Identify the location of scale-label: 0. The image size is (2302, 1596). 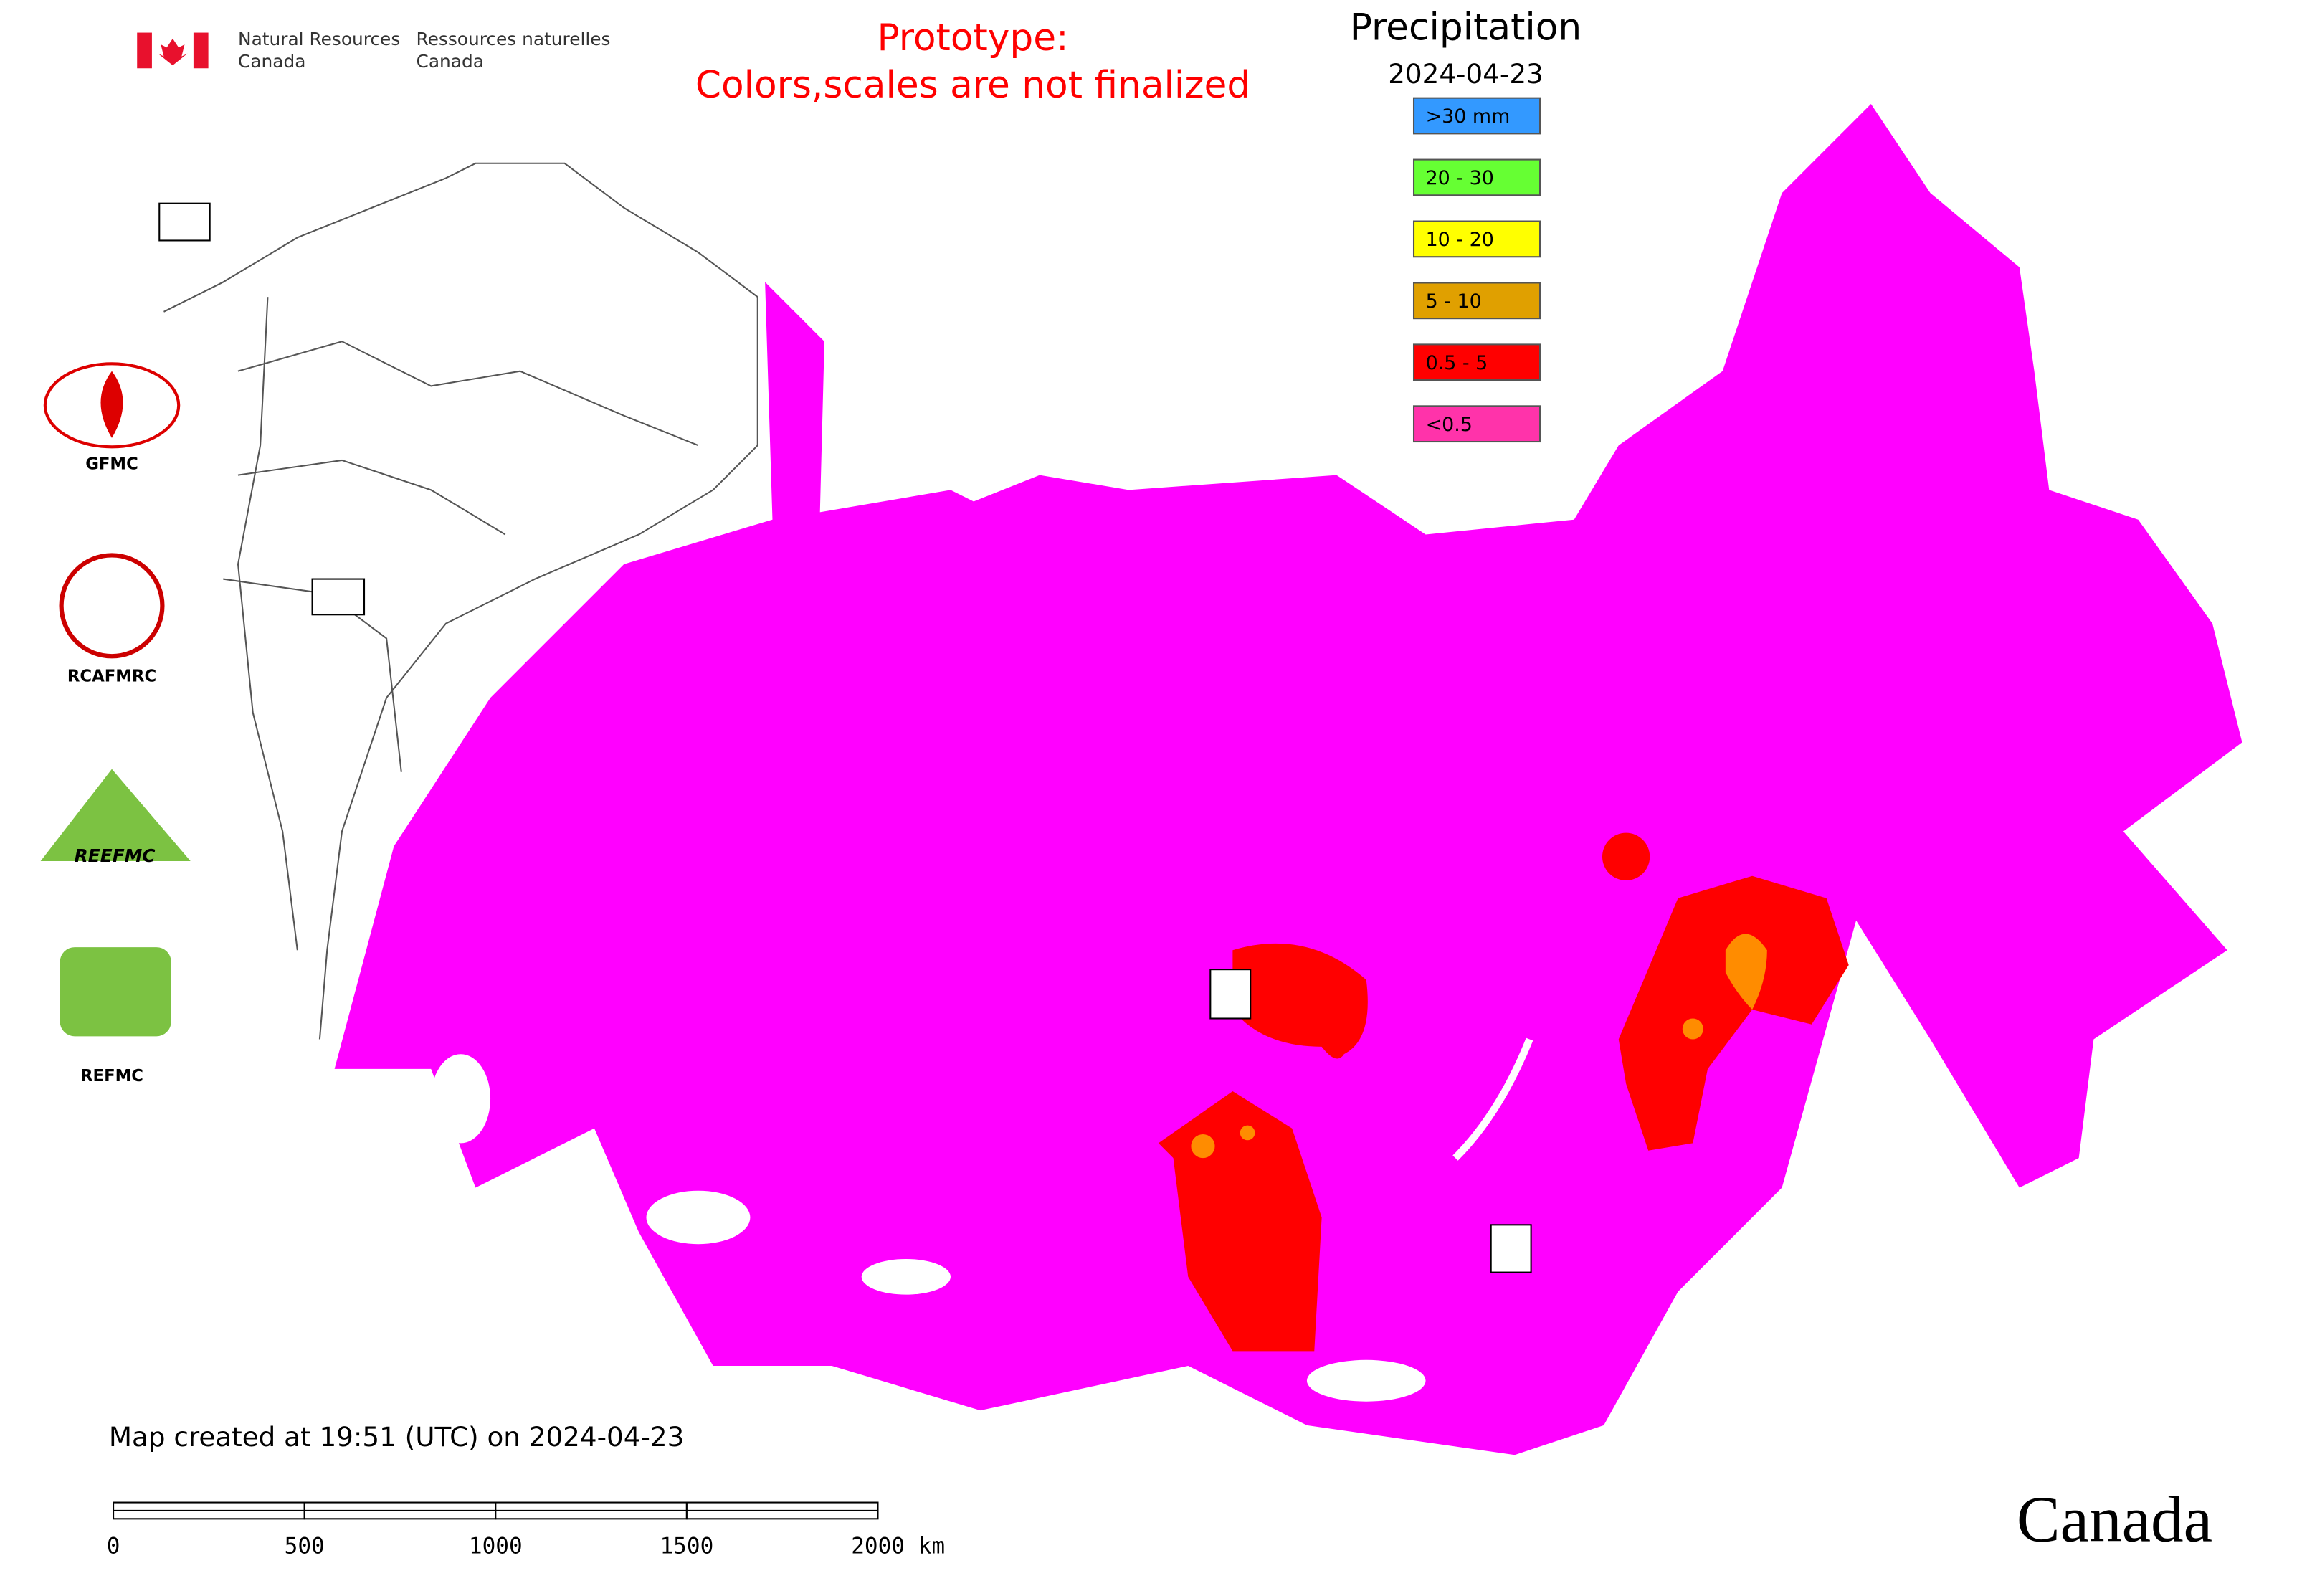
(113, 1546).